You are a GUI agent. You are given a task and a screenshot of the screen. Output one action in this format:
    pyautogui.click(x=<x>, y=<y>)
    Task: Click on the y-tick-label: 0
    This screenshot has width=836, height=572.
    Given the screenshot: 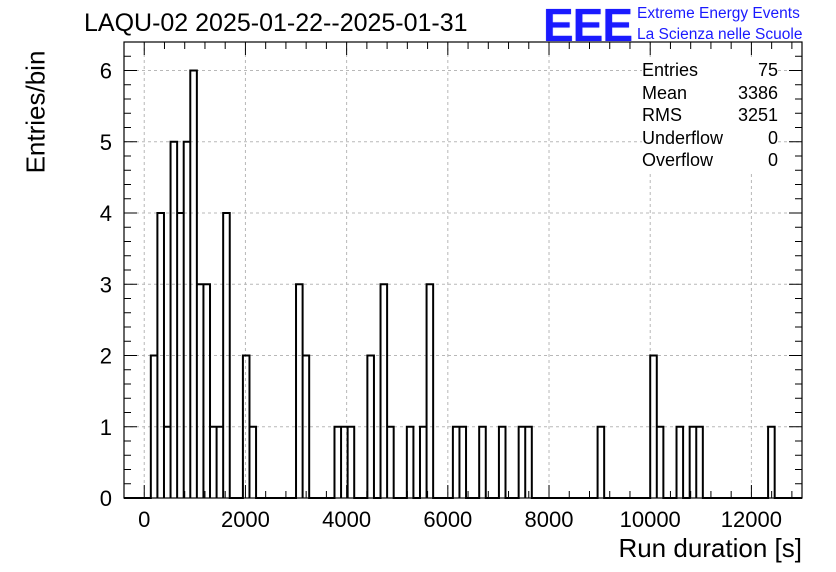 What is the action you would take?
    pyautogui.click(x=106, y=498)
    